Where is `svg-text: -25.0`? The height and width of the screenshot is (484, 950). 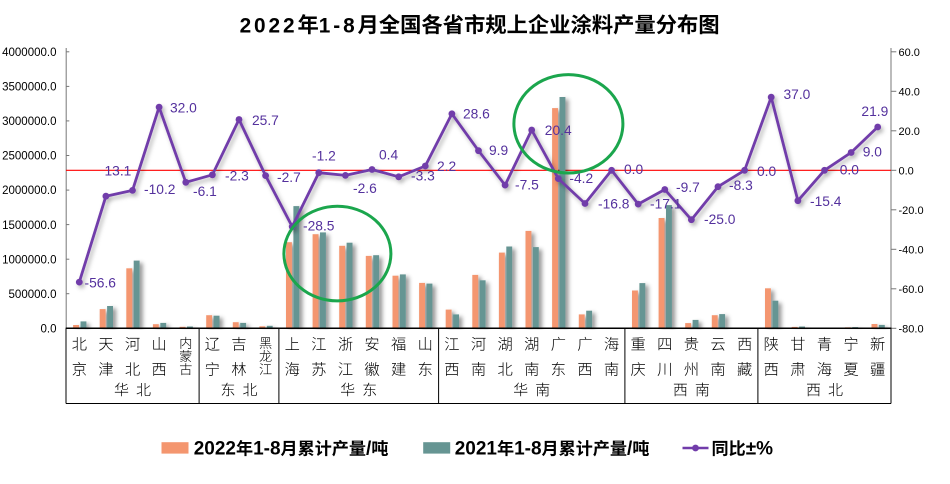
svg-text: -25.0 is located at coordinates (720, 219).